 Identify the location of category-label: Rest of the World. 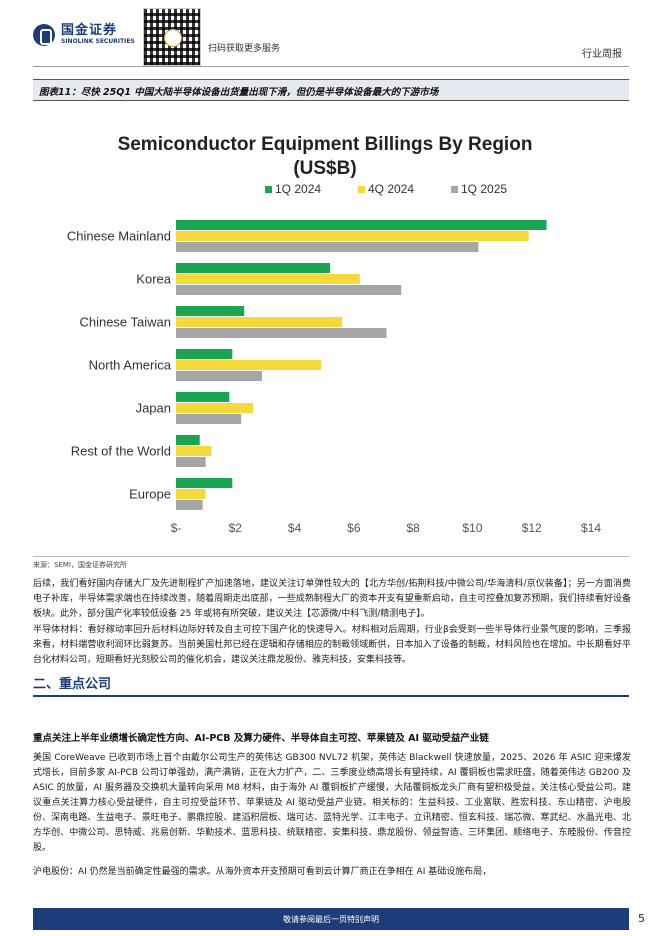
(121, 451).